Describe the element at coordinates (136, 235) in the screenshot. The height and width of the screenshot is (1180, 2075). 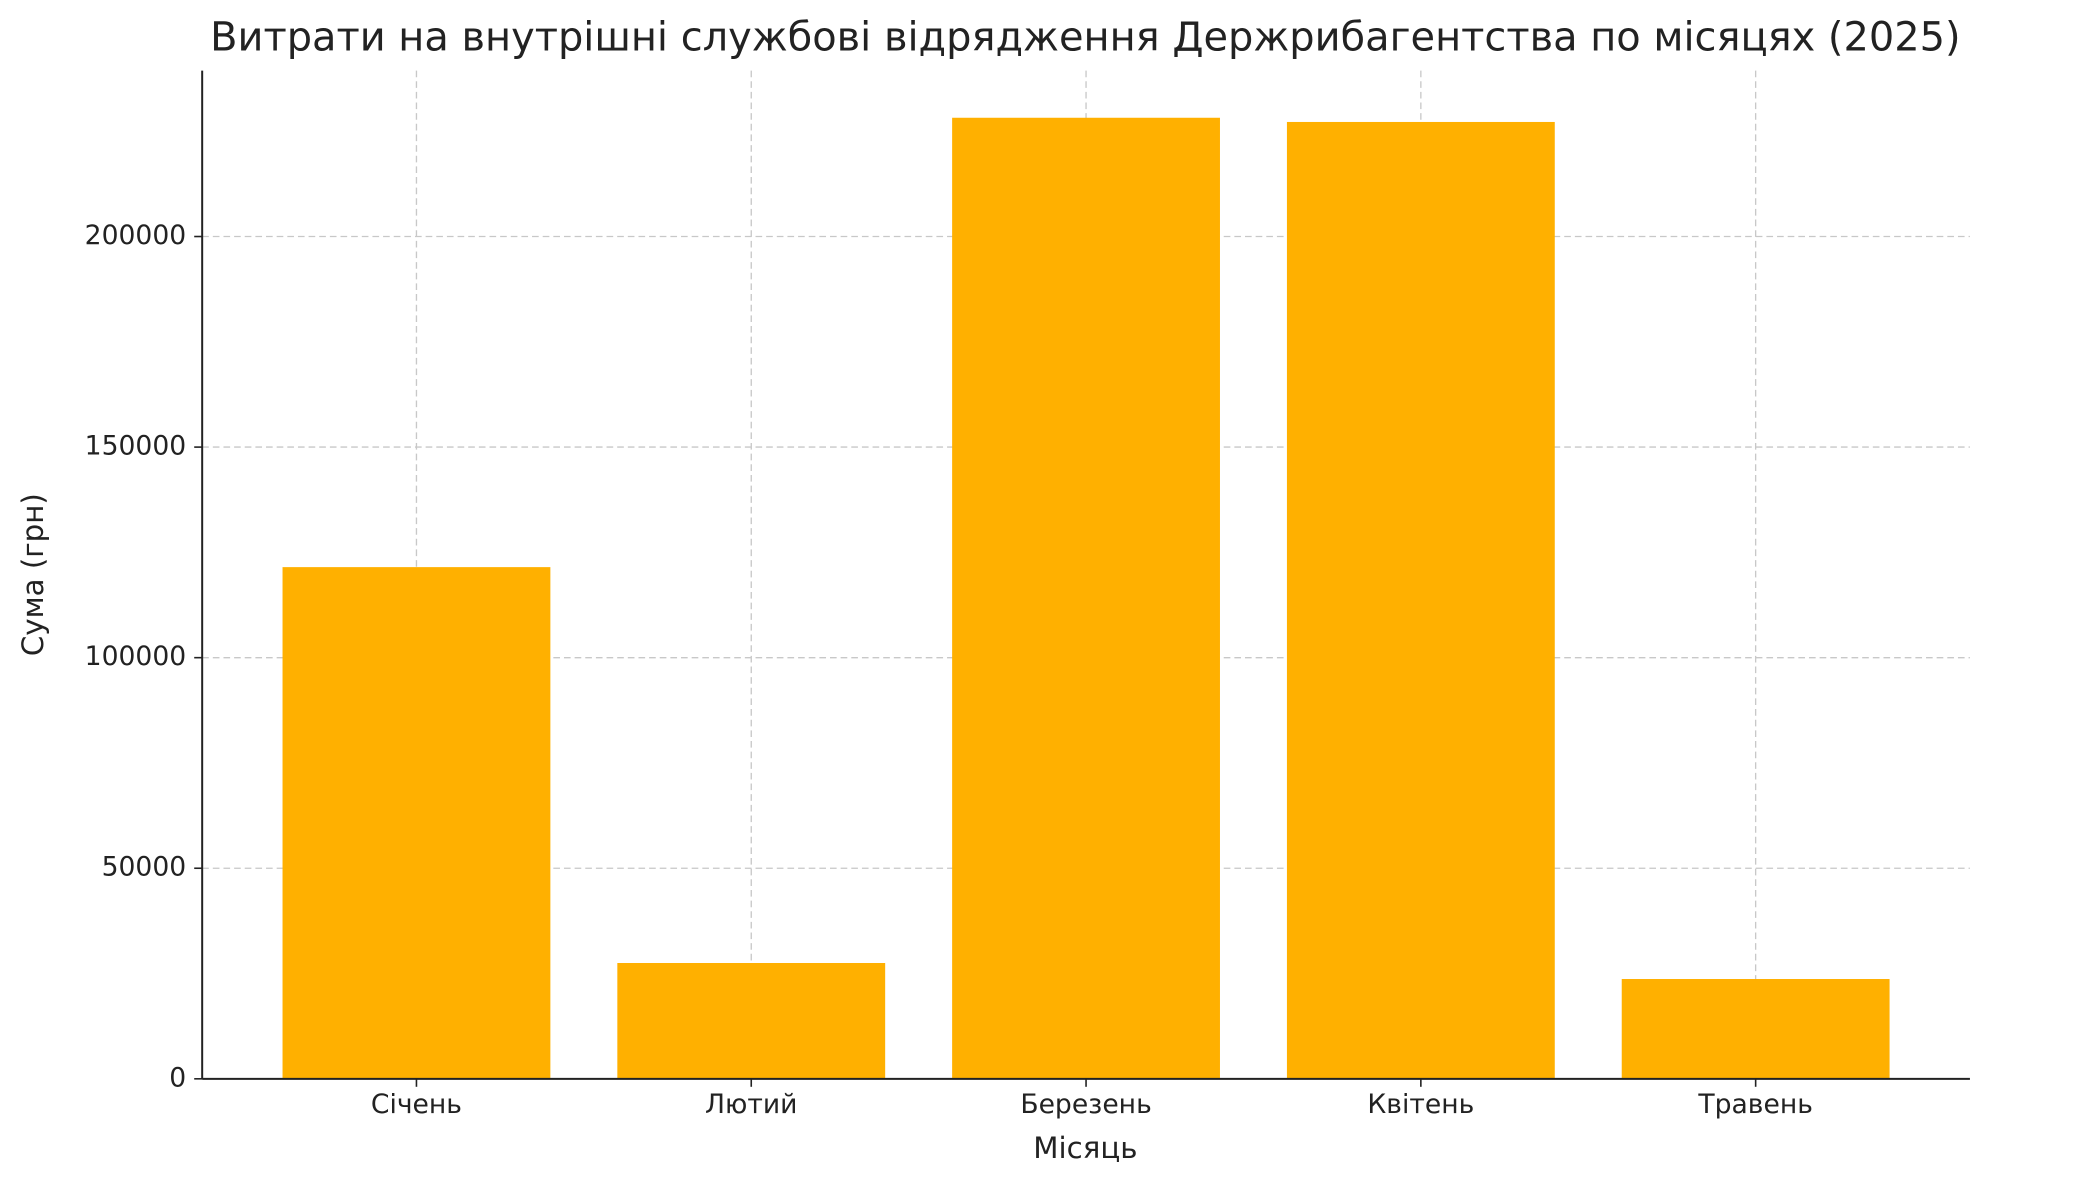
I see `y-tick-label: 200000` at that location.